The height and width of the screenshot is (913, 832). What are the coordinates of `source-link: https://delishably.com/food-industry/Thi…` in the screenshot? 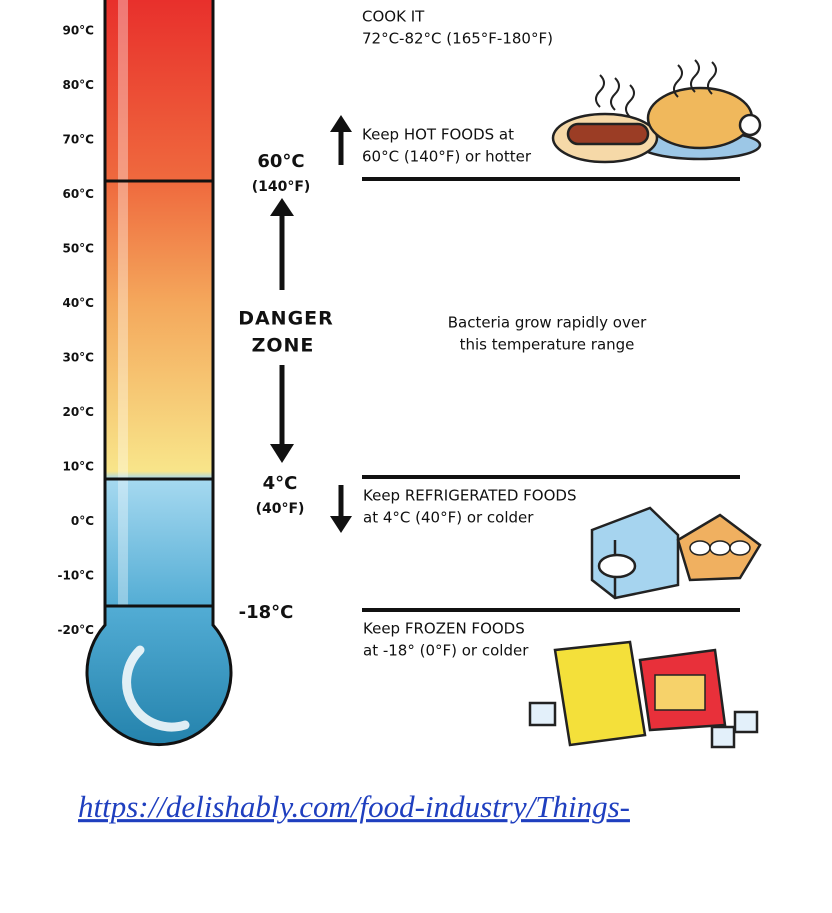 It's located at (354, 806).